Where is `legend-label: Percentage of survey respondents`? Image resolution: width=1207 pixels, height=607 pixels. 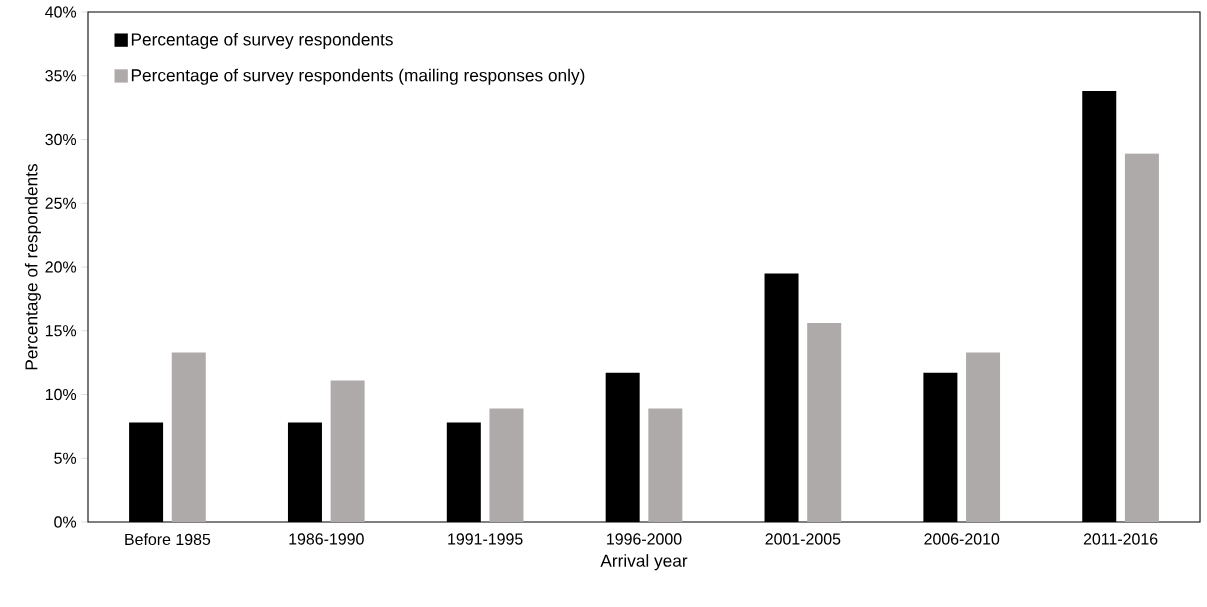 legend-label: Percentage of survey respondents is located at coordinates (262, 40).